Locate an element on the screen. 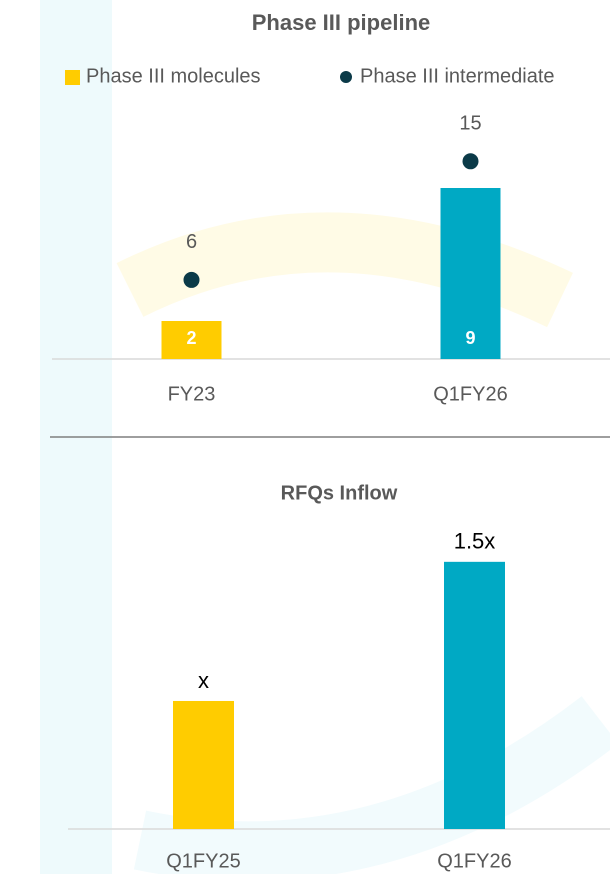 Image resolution: width=610 pixels, height=874 pixels. data-label: 1.5x is located at coordinates (475, 541).